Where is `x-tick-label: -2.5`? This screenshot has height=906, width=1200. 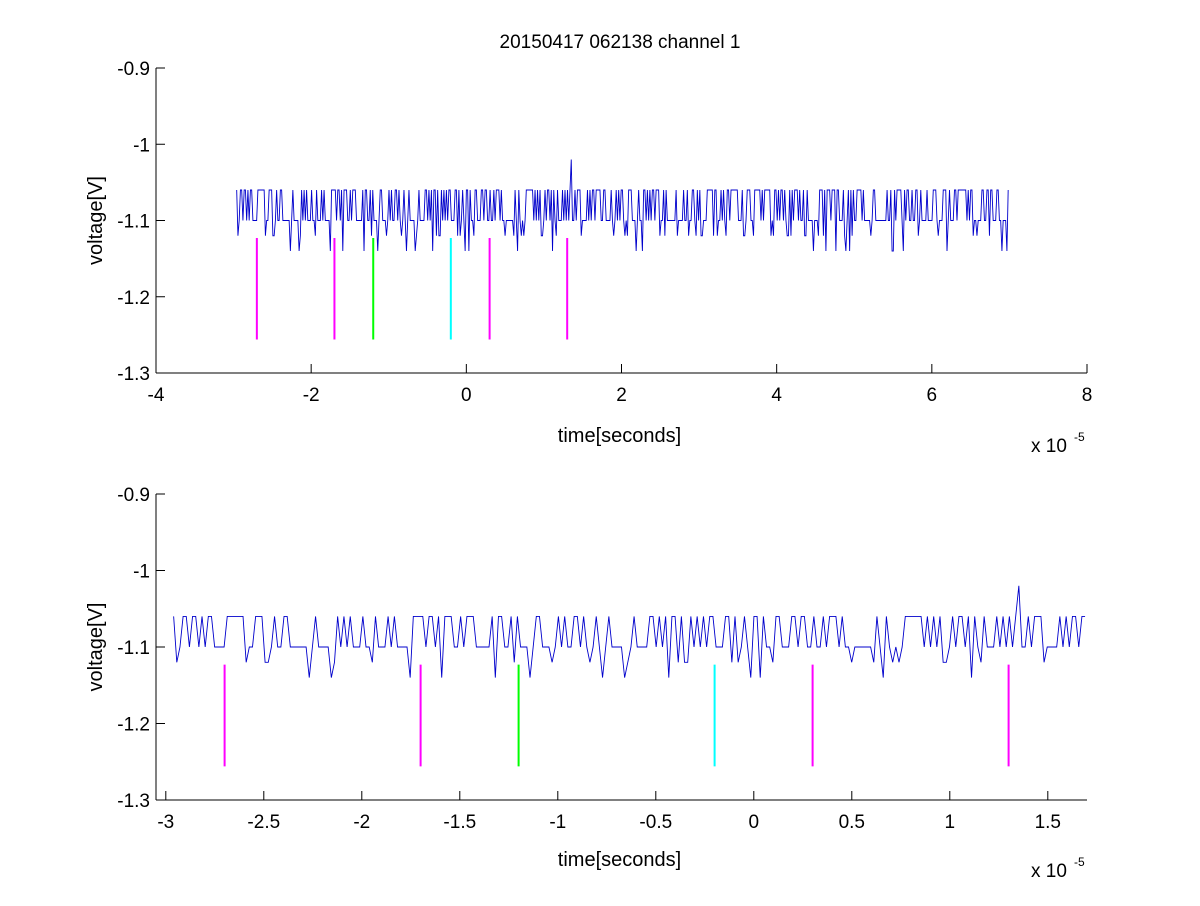
x-tick-label: -2.5 is located at coordinates (263, 822).